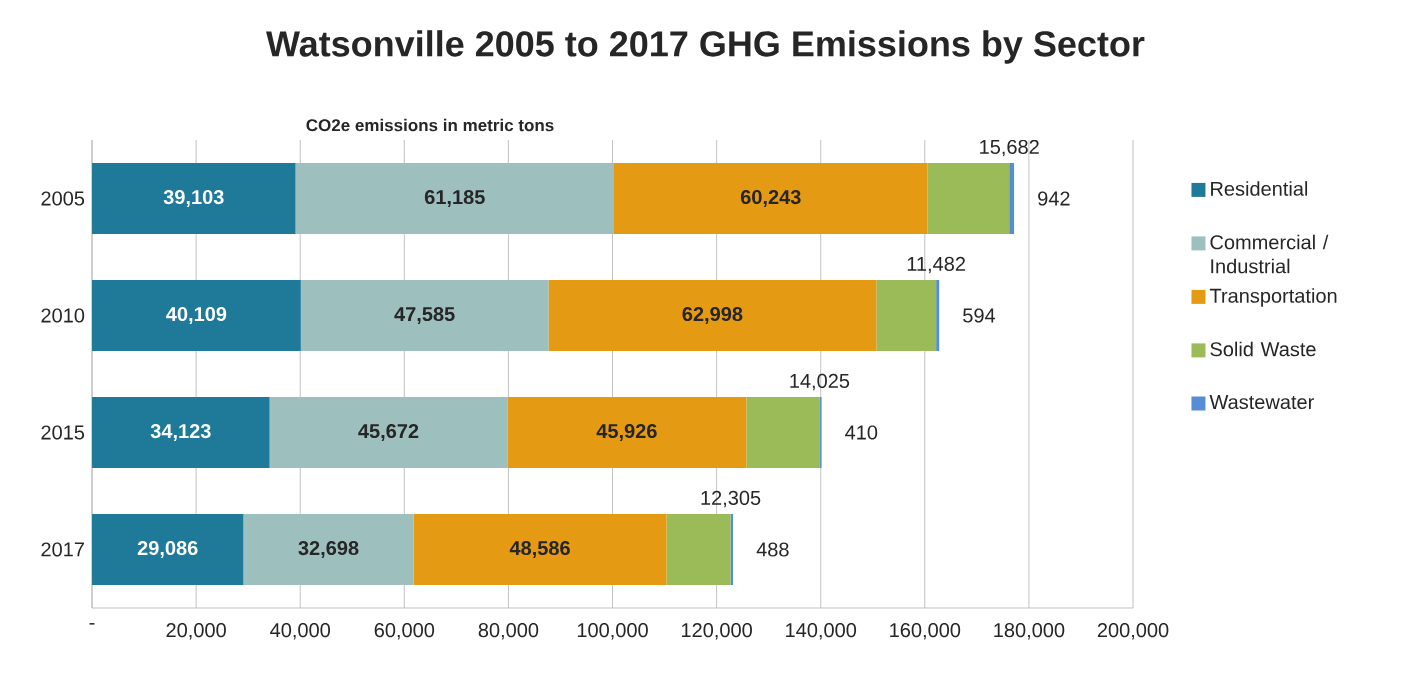 The height and width of the screenshot is (673, 1411). I want to click on x-tick-label: 60,000, so click(404, 631).